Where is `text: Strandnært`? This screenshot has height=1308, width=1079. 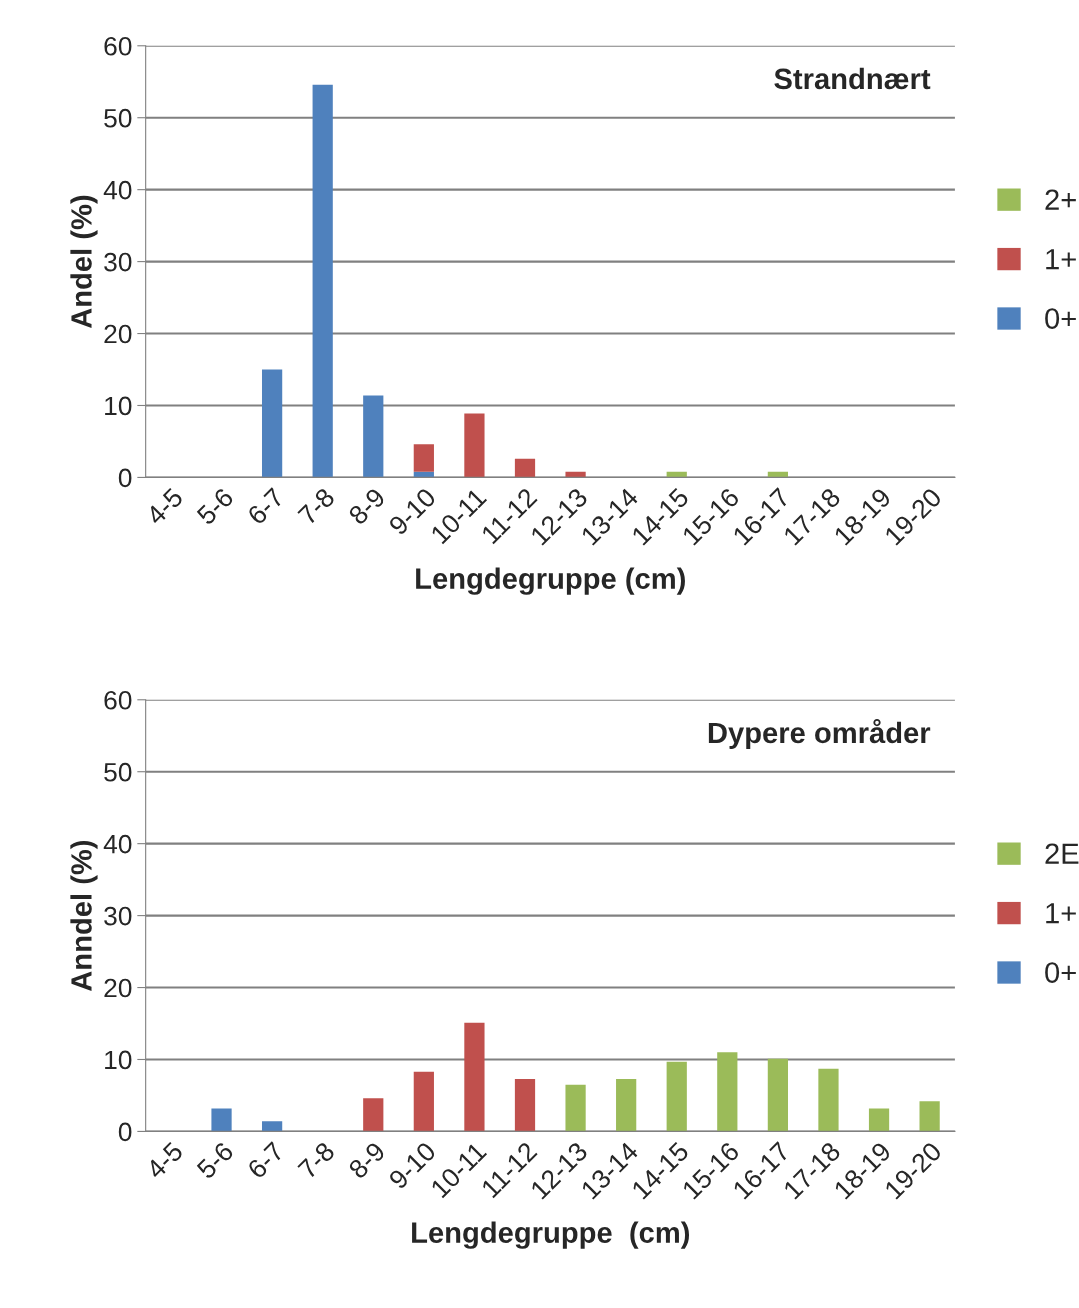
text: Strandnært is located at coordinates (852, 78).